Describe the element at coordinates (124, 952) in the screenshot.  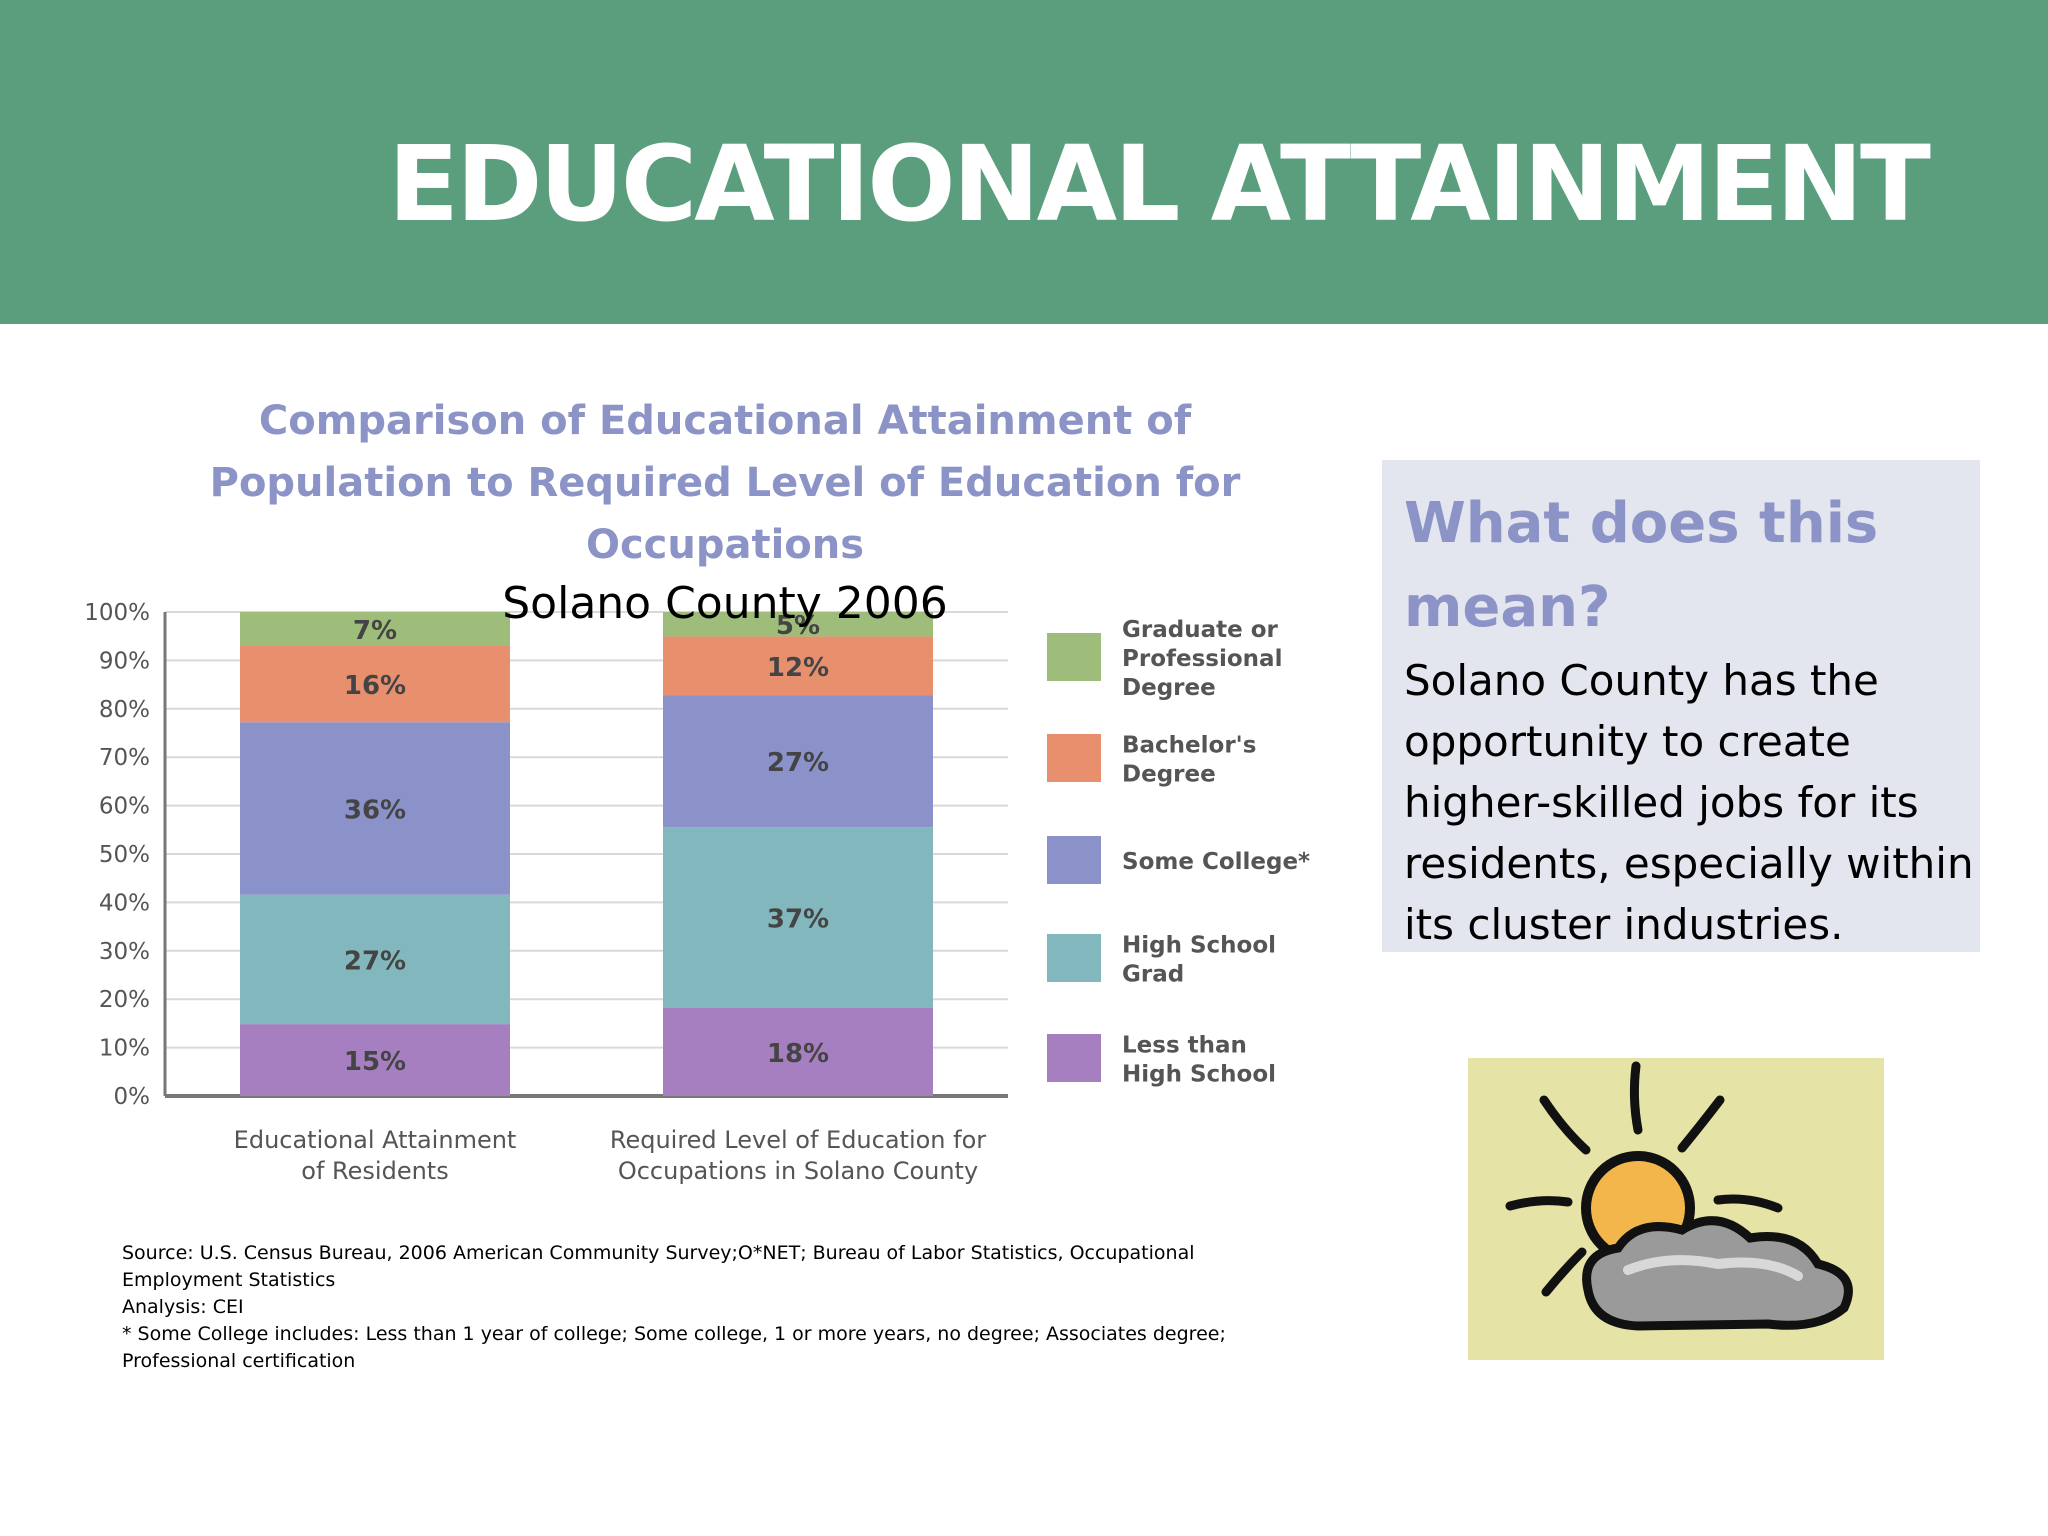
I see `y-tick-label: 30%` at that location.